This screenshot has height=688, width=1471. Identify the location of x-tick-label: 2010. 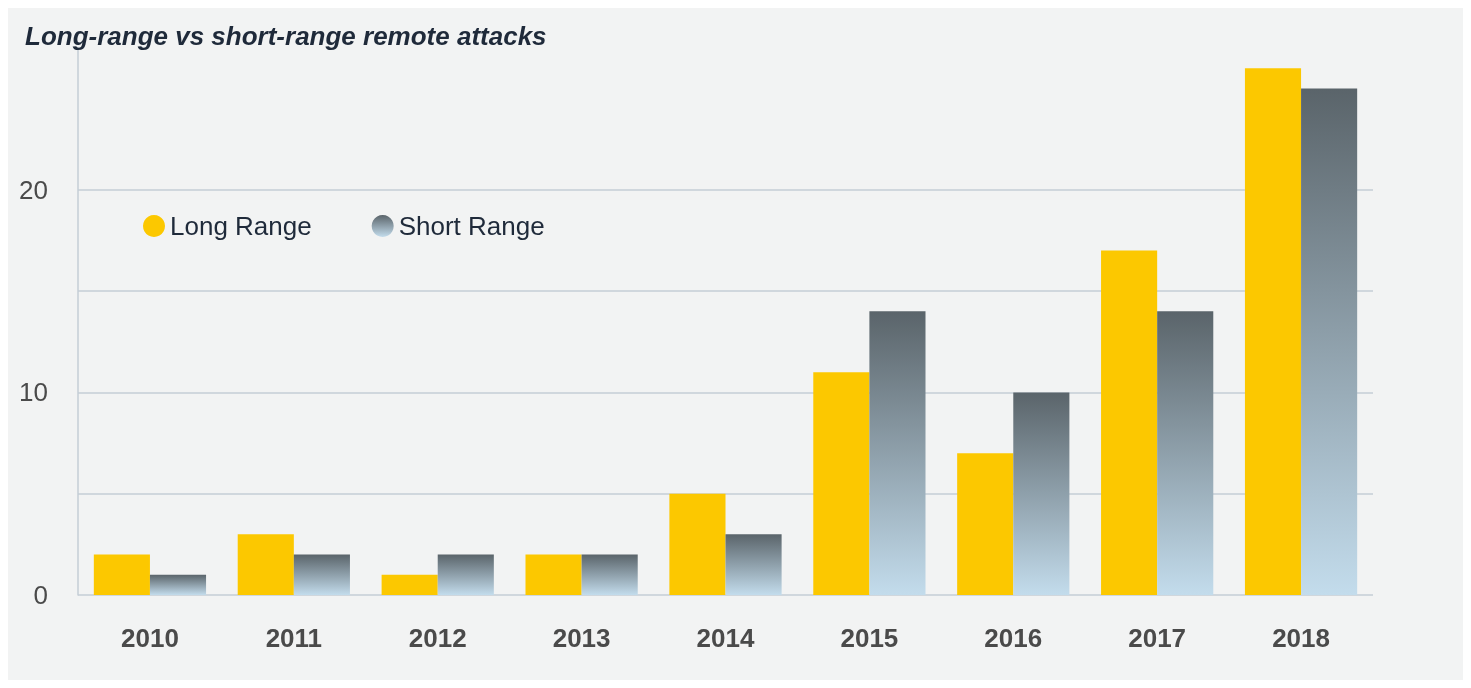
(150, 638).